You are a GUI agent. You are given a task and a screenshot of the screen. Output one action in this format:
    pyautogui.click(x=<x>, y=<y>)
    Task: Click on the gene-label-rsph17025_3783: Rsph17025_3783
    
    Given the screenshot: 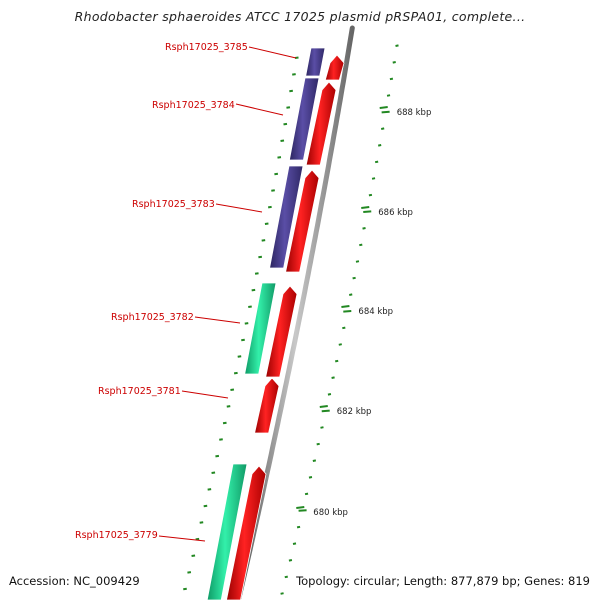 What is the action you would take?
    pyautogui.click(x=197, y=206)
    